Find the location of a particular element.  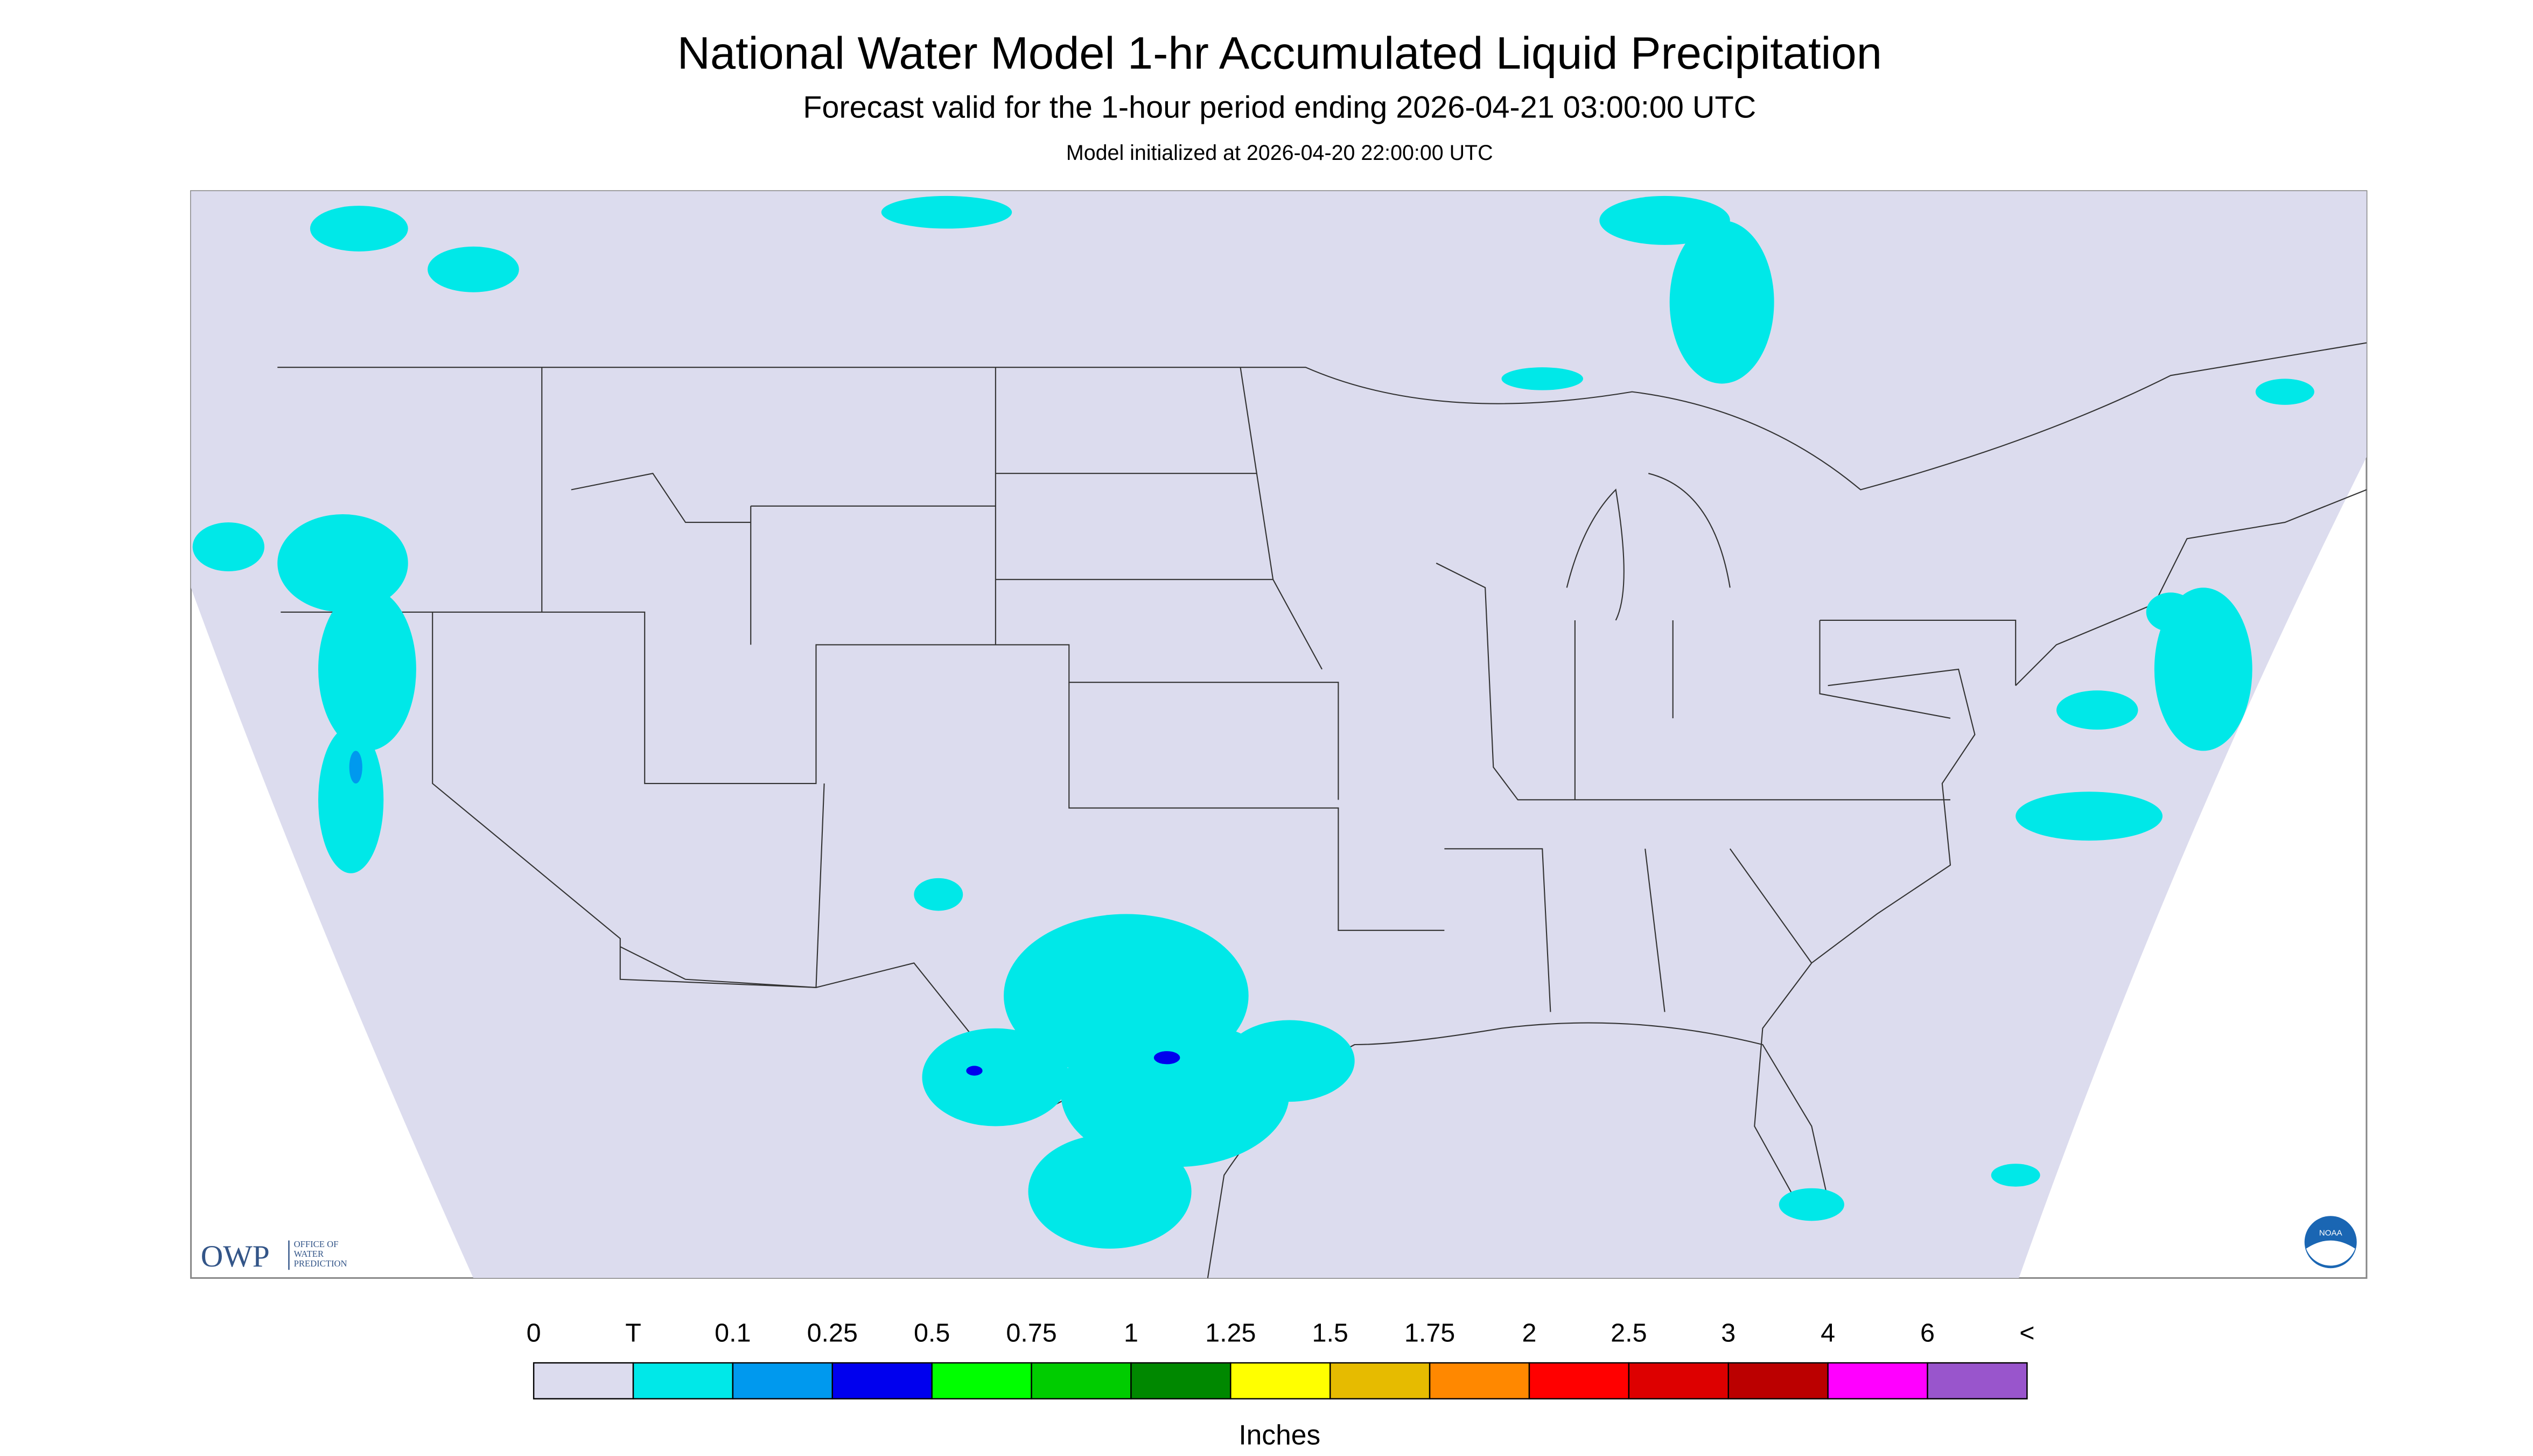

owp-text: WATER is located at coordinates (309, 1254).